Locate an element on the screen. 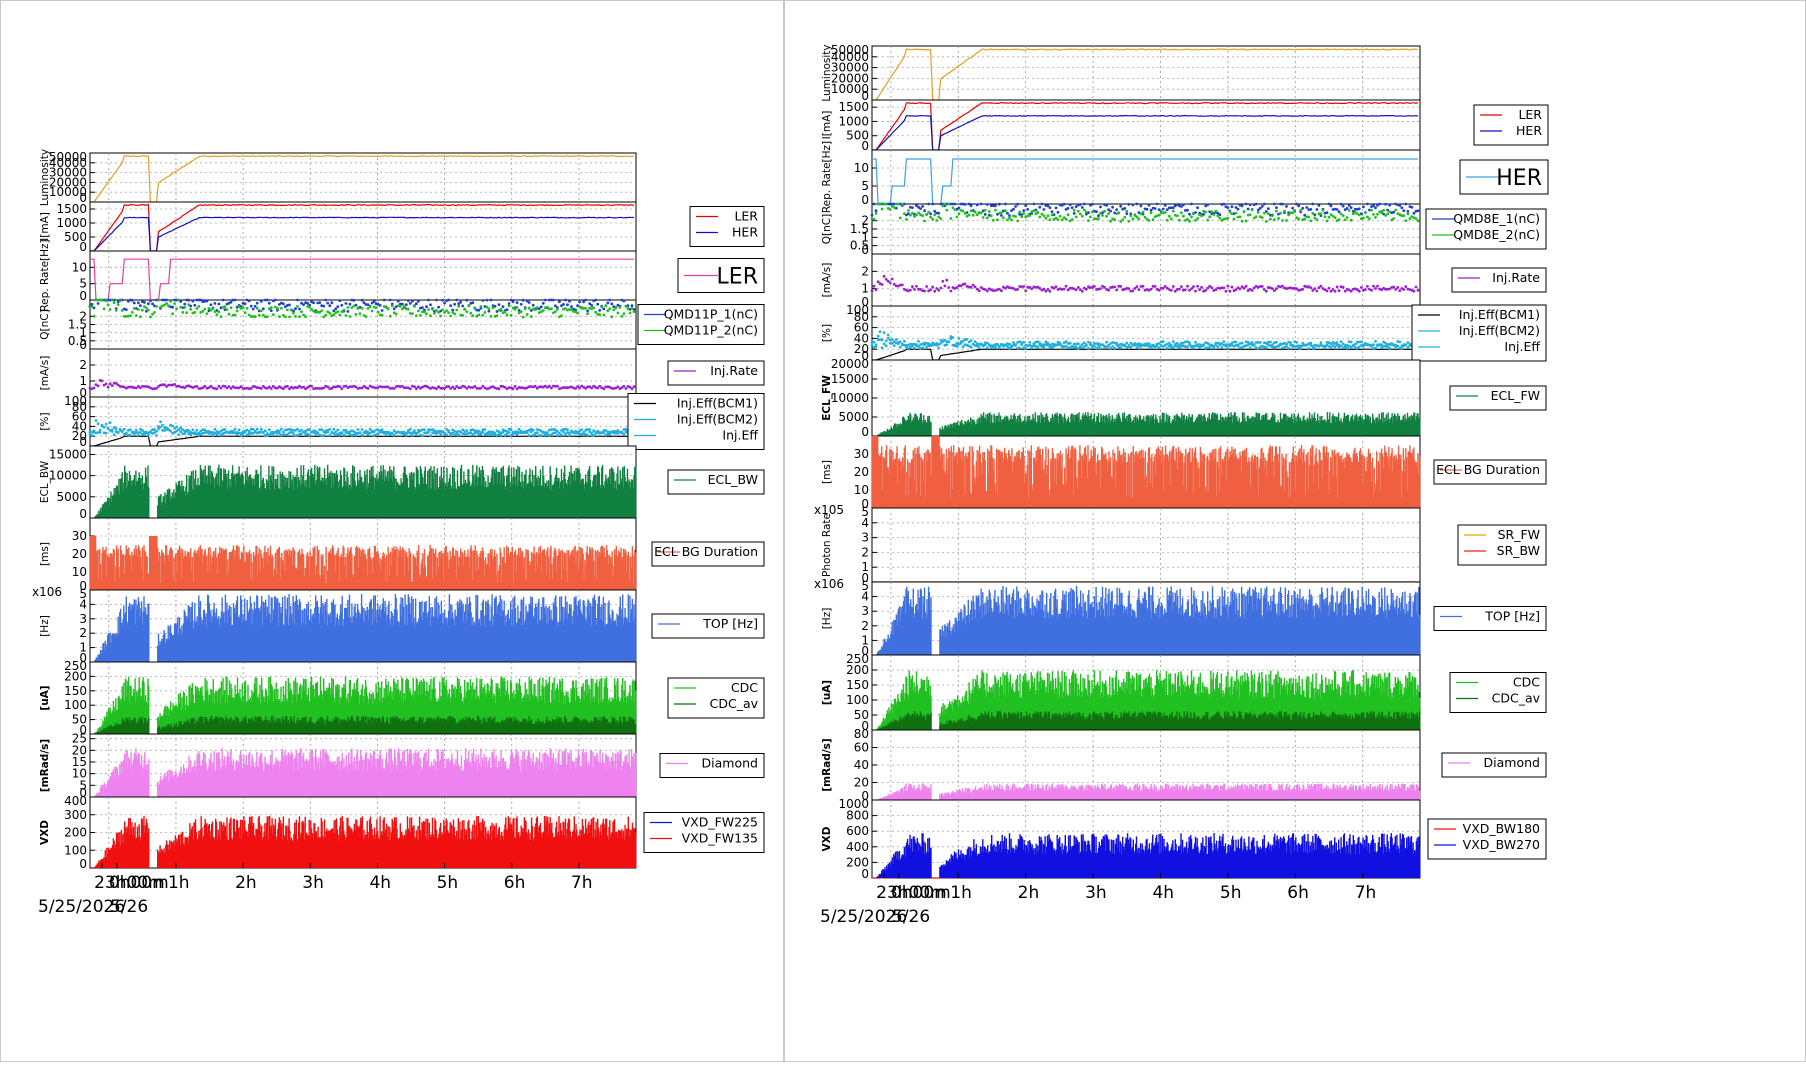 This screenshot has height=1066, width=1806. plot-frame is located at coordinates (363, 373).